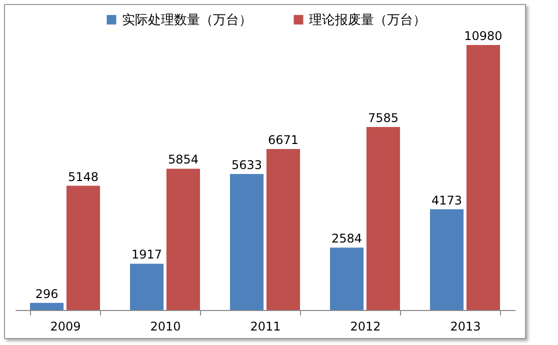 The width and height of the screenshot is (558, 345). I want to click on data-label: 4173, so click(446, 200).